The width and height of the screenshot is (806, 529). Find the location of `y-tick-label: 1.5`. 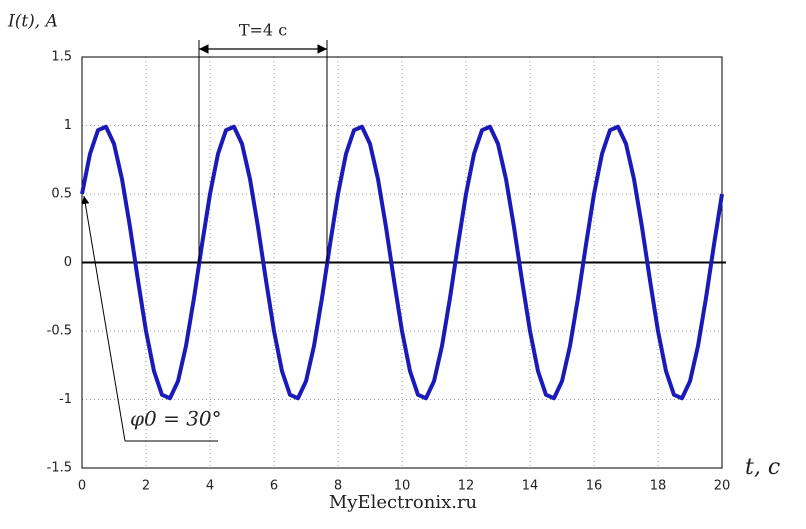

y-tick-label: 1.5 is located at coordinates (61, 57).